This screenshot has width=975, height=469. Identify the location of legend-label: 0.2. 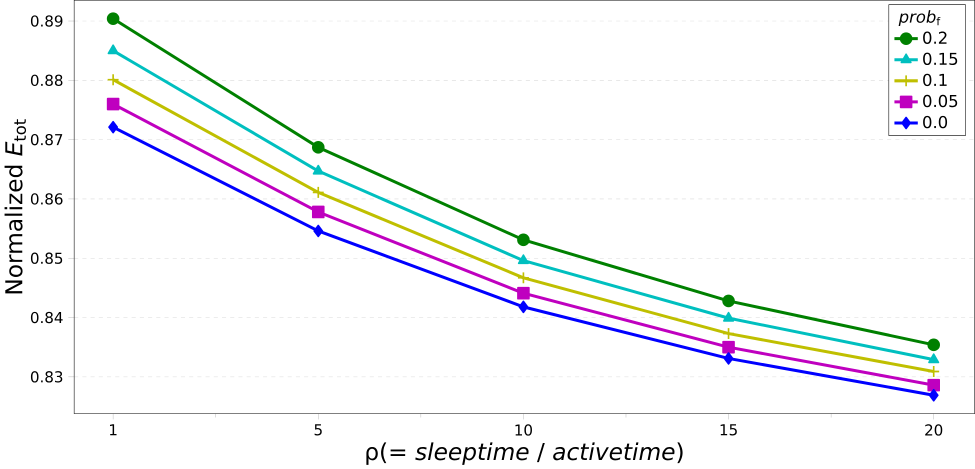
(935, 37).